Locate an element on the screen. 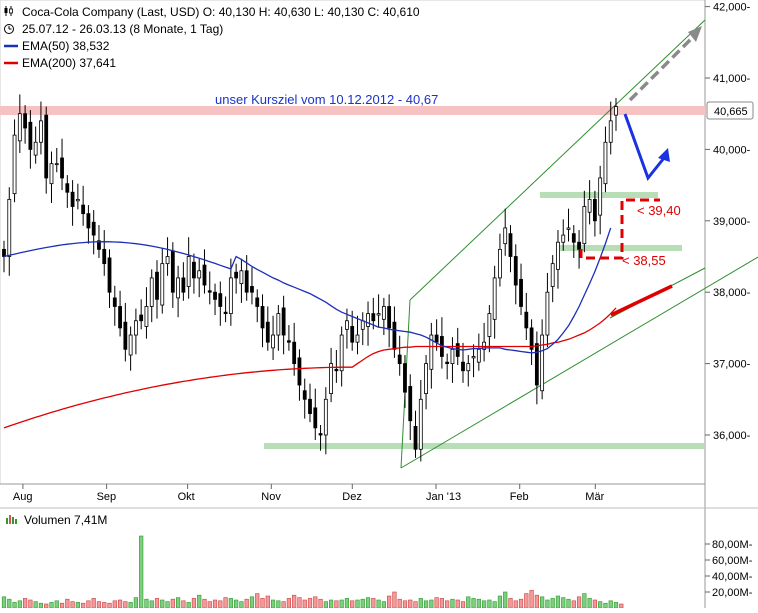 The image size is (758, 613). ema200-projection is located at coordinates (641, 300).